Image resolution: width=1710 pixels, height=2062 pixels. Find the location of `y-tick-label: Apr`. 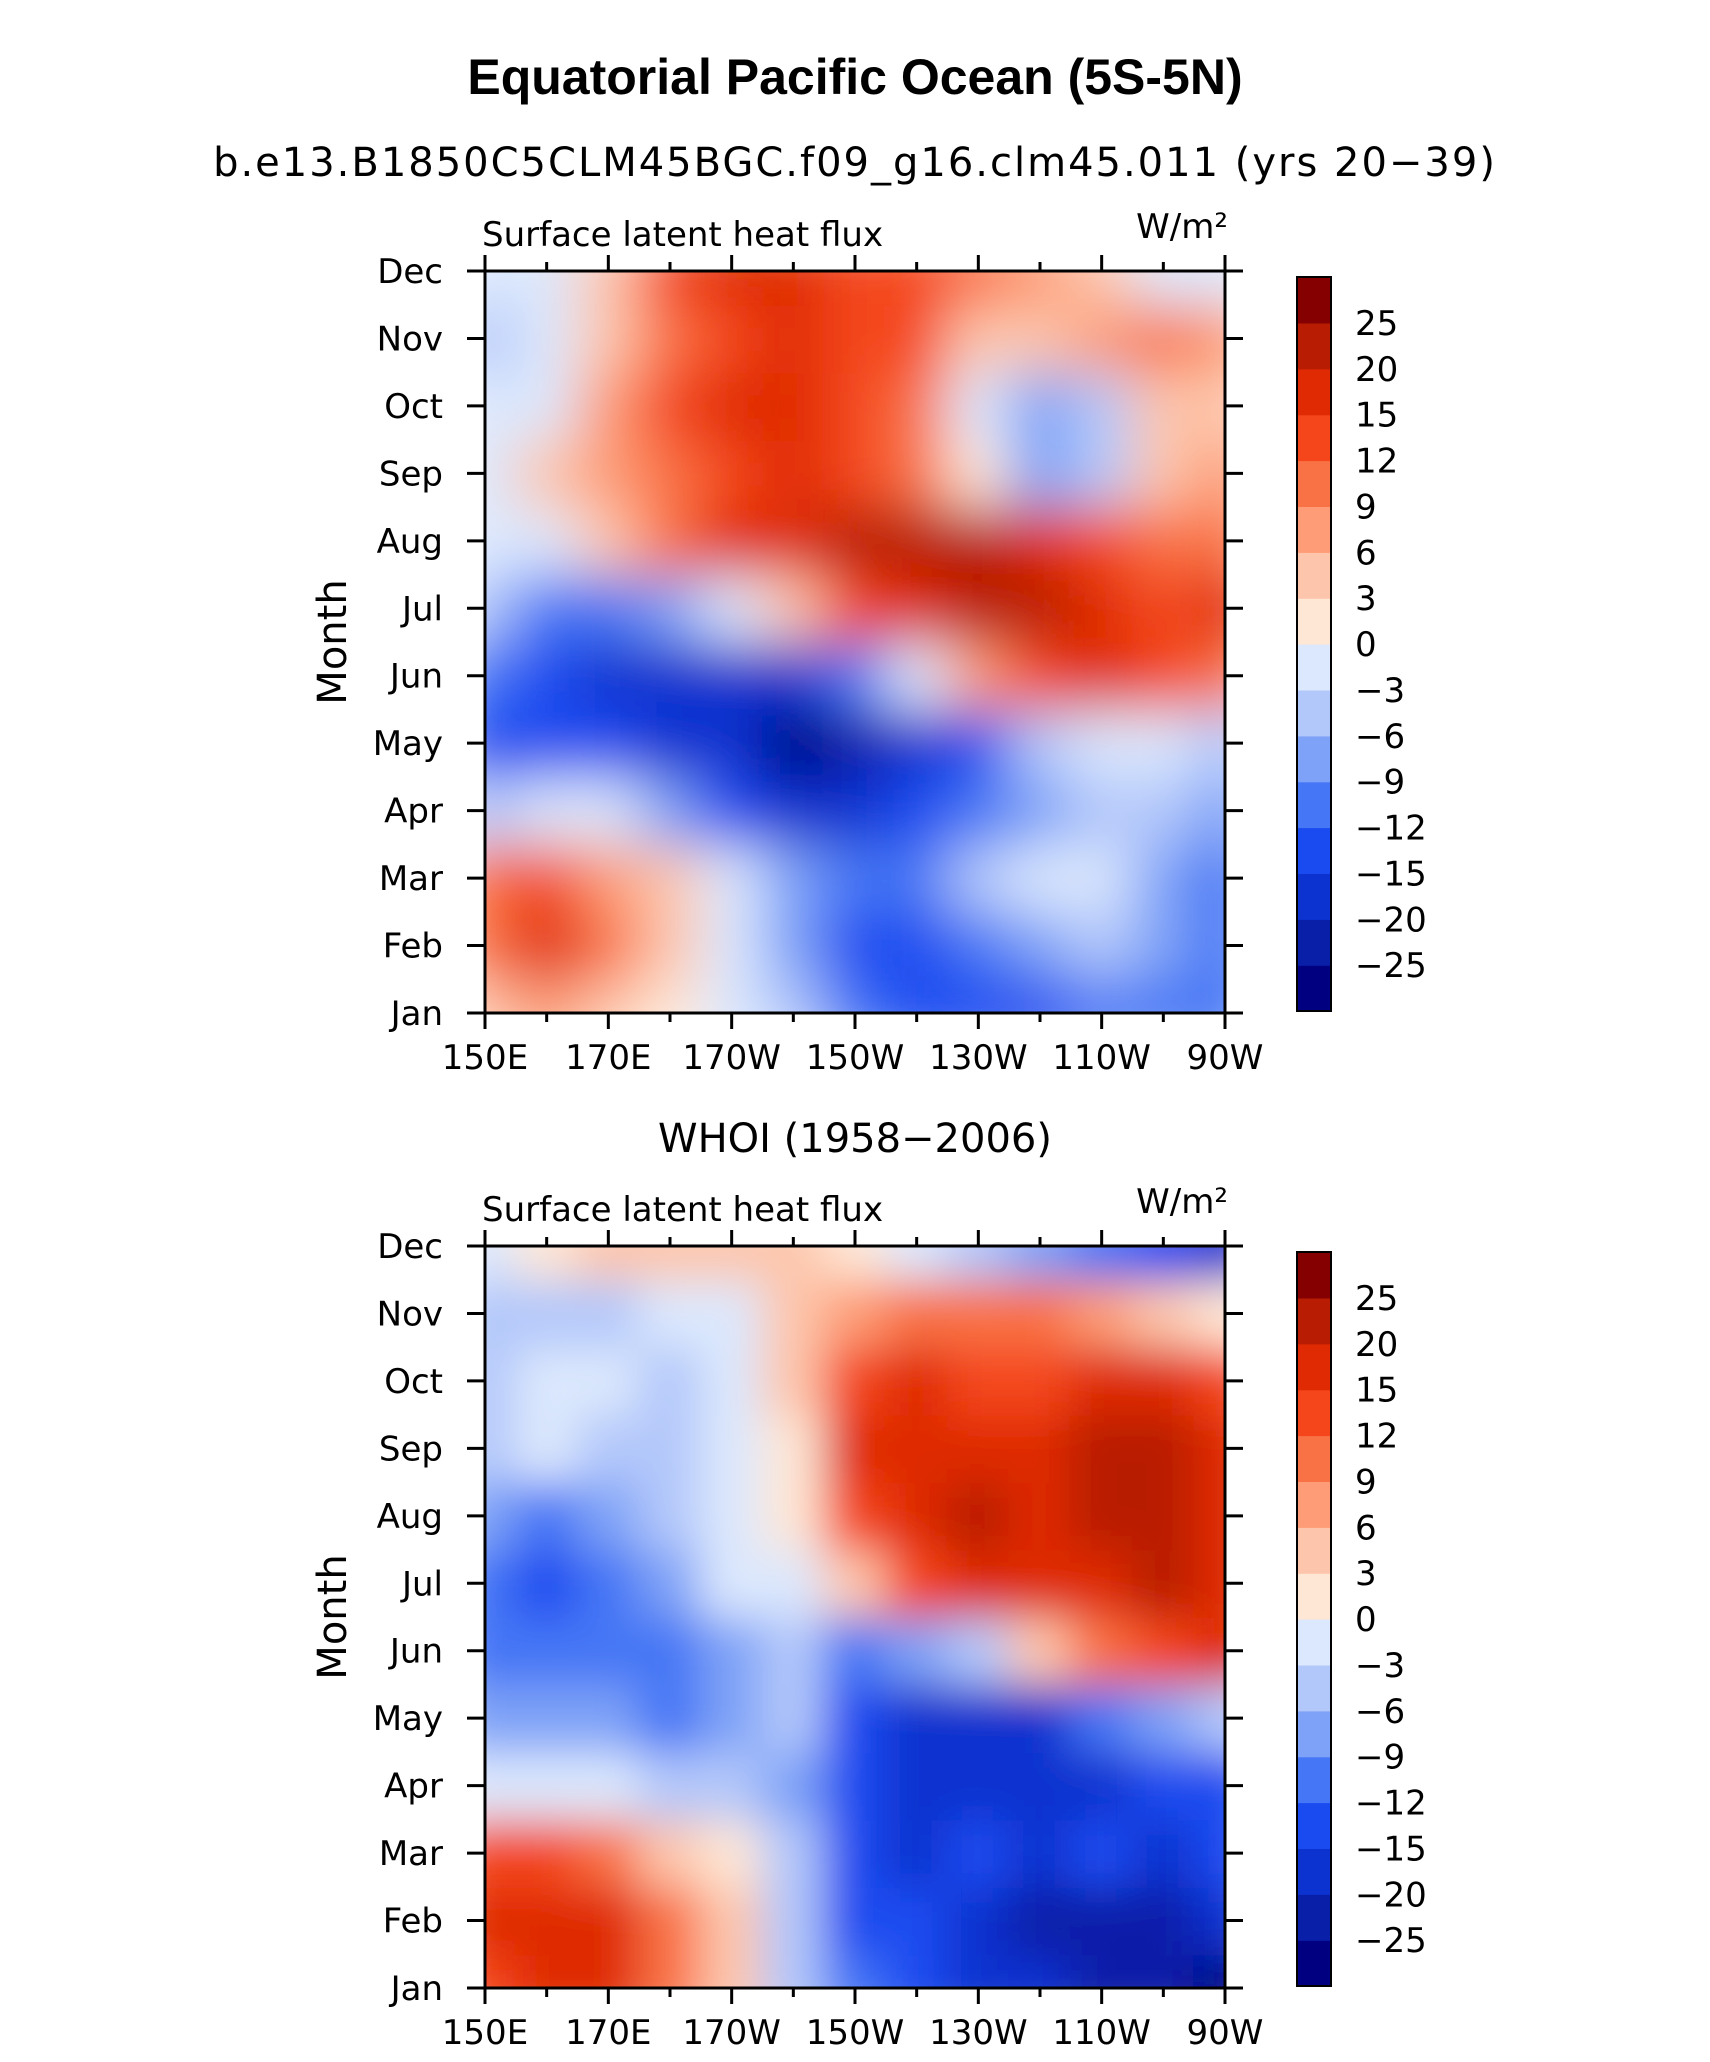

y-tick-label: Apr is located at coordinates (413, 812).